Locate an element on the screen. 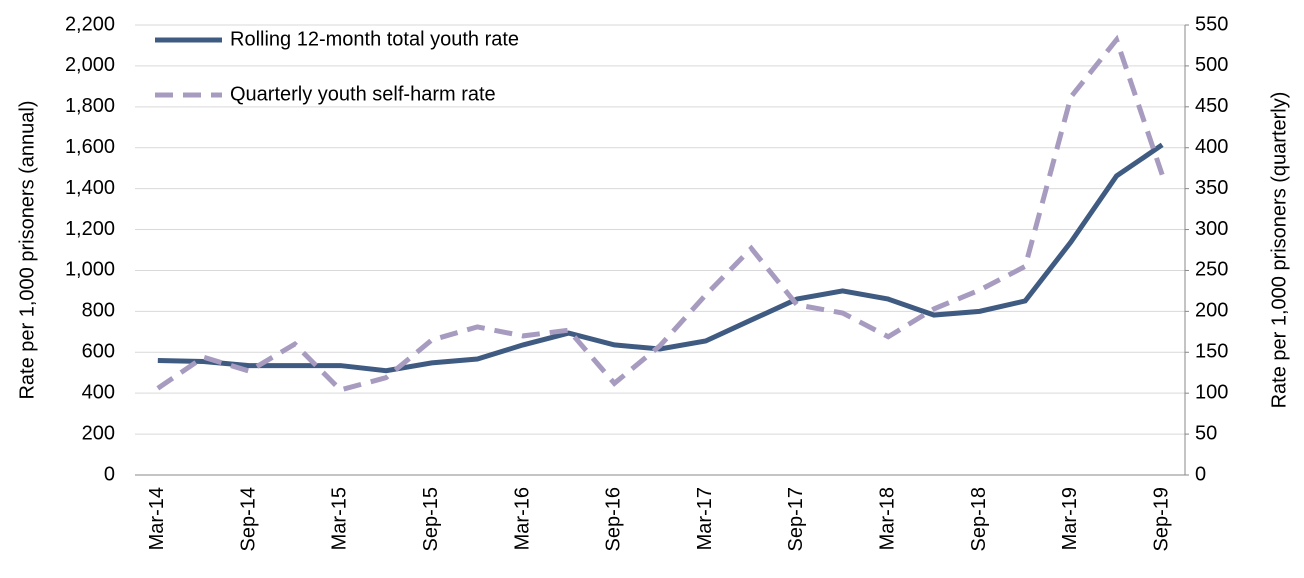 Image resolution: width=1304 pixels, height=578 pixels. y2-tick-label: 150 is located at coordinates (1211, 352).